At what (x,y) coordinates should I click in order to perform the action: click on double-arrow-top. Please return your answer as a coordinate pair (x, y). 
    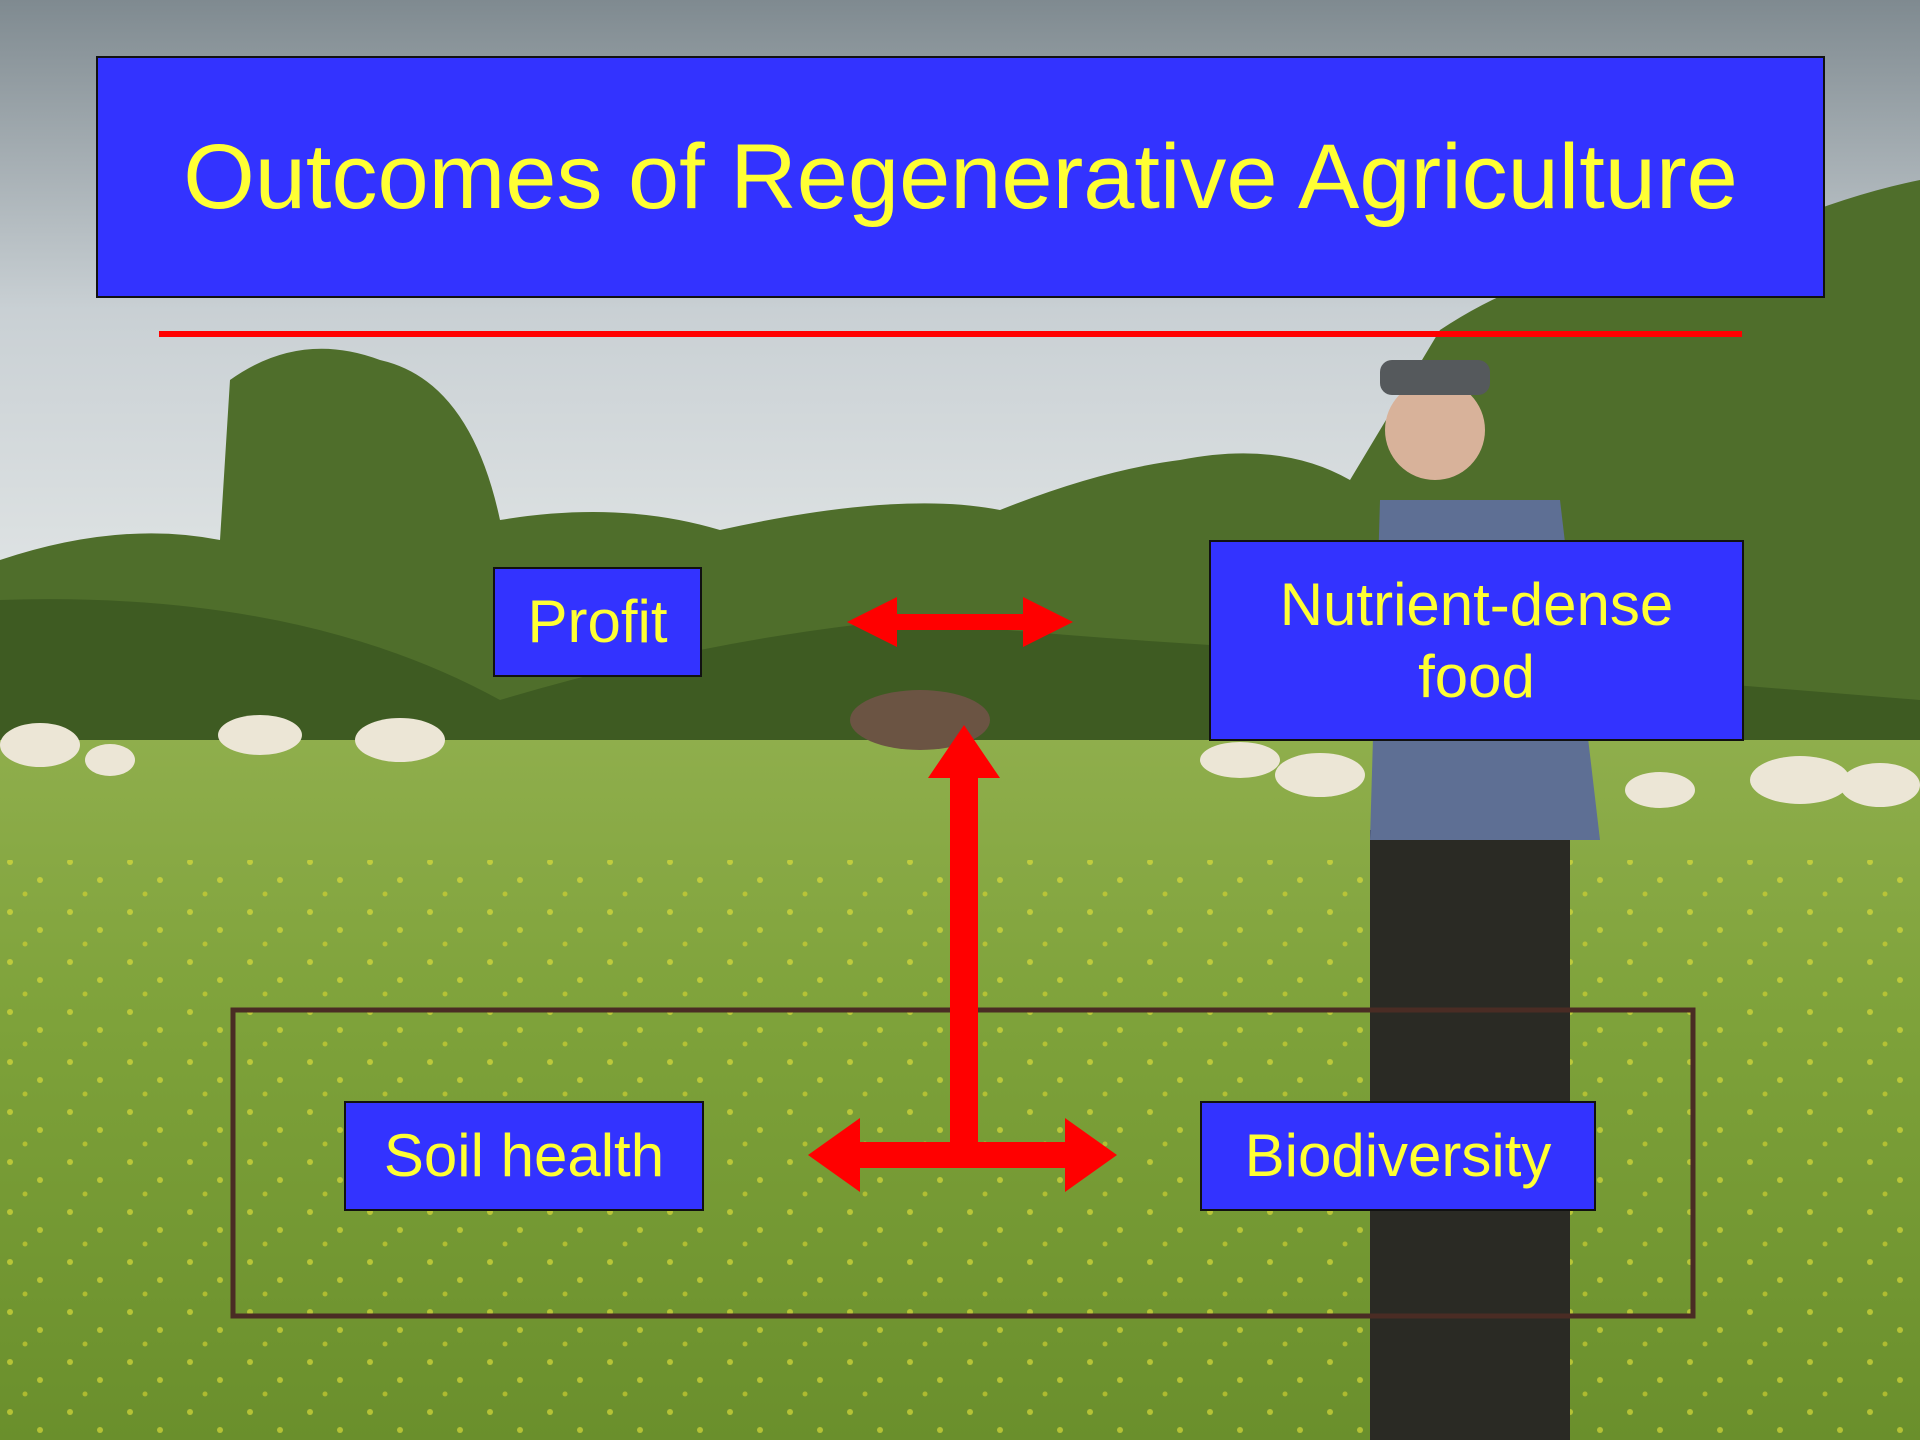
    Looking at the image, I should click on (960, 622).